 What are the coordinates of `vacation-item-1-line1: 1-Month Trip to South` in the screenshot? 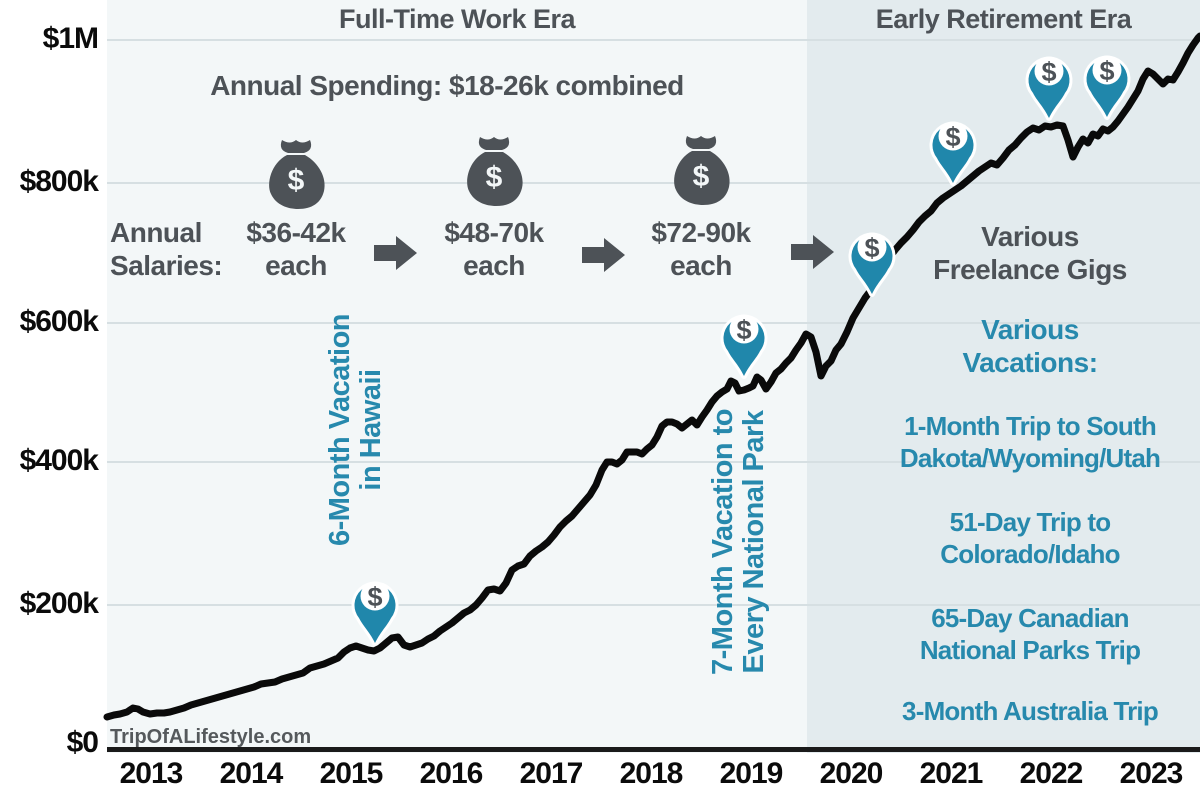 It's located at (1030, 426).